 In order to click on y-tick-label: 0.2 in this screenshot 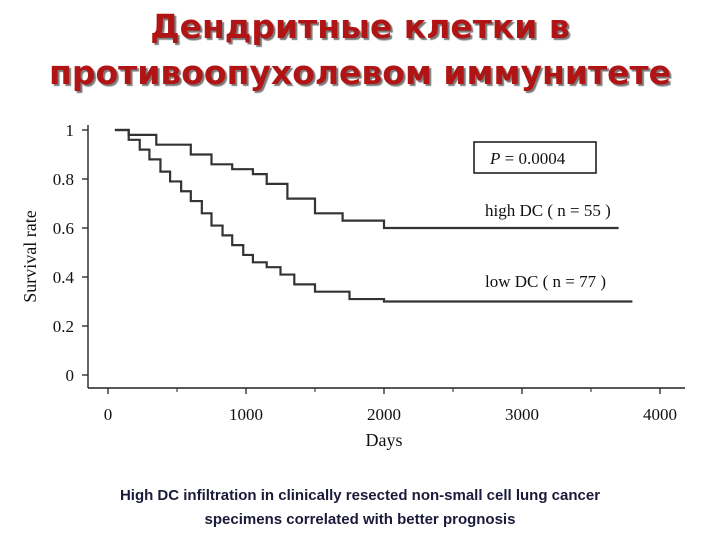, I will do `click(63, 326)`.